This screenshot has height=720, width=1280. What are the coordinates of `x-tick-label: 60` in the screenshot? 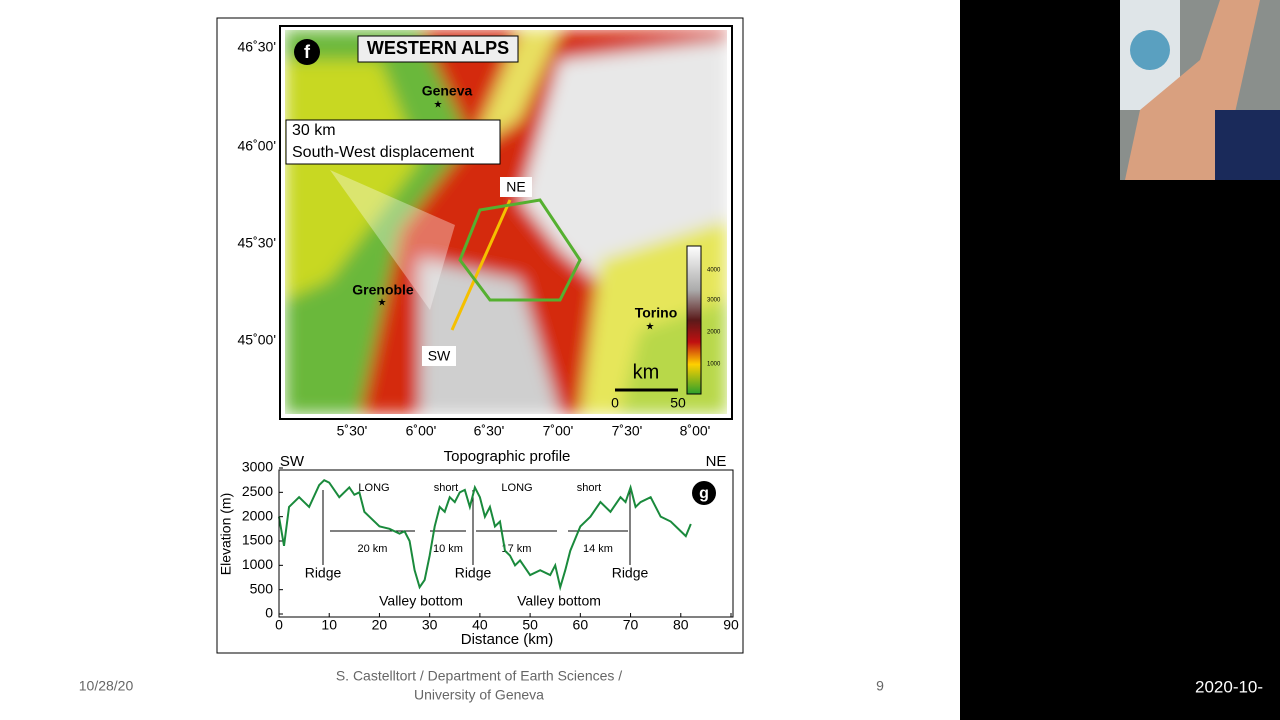 It's located at (581, 625).